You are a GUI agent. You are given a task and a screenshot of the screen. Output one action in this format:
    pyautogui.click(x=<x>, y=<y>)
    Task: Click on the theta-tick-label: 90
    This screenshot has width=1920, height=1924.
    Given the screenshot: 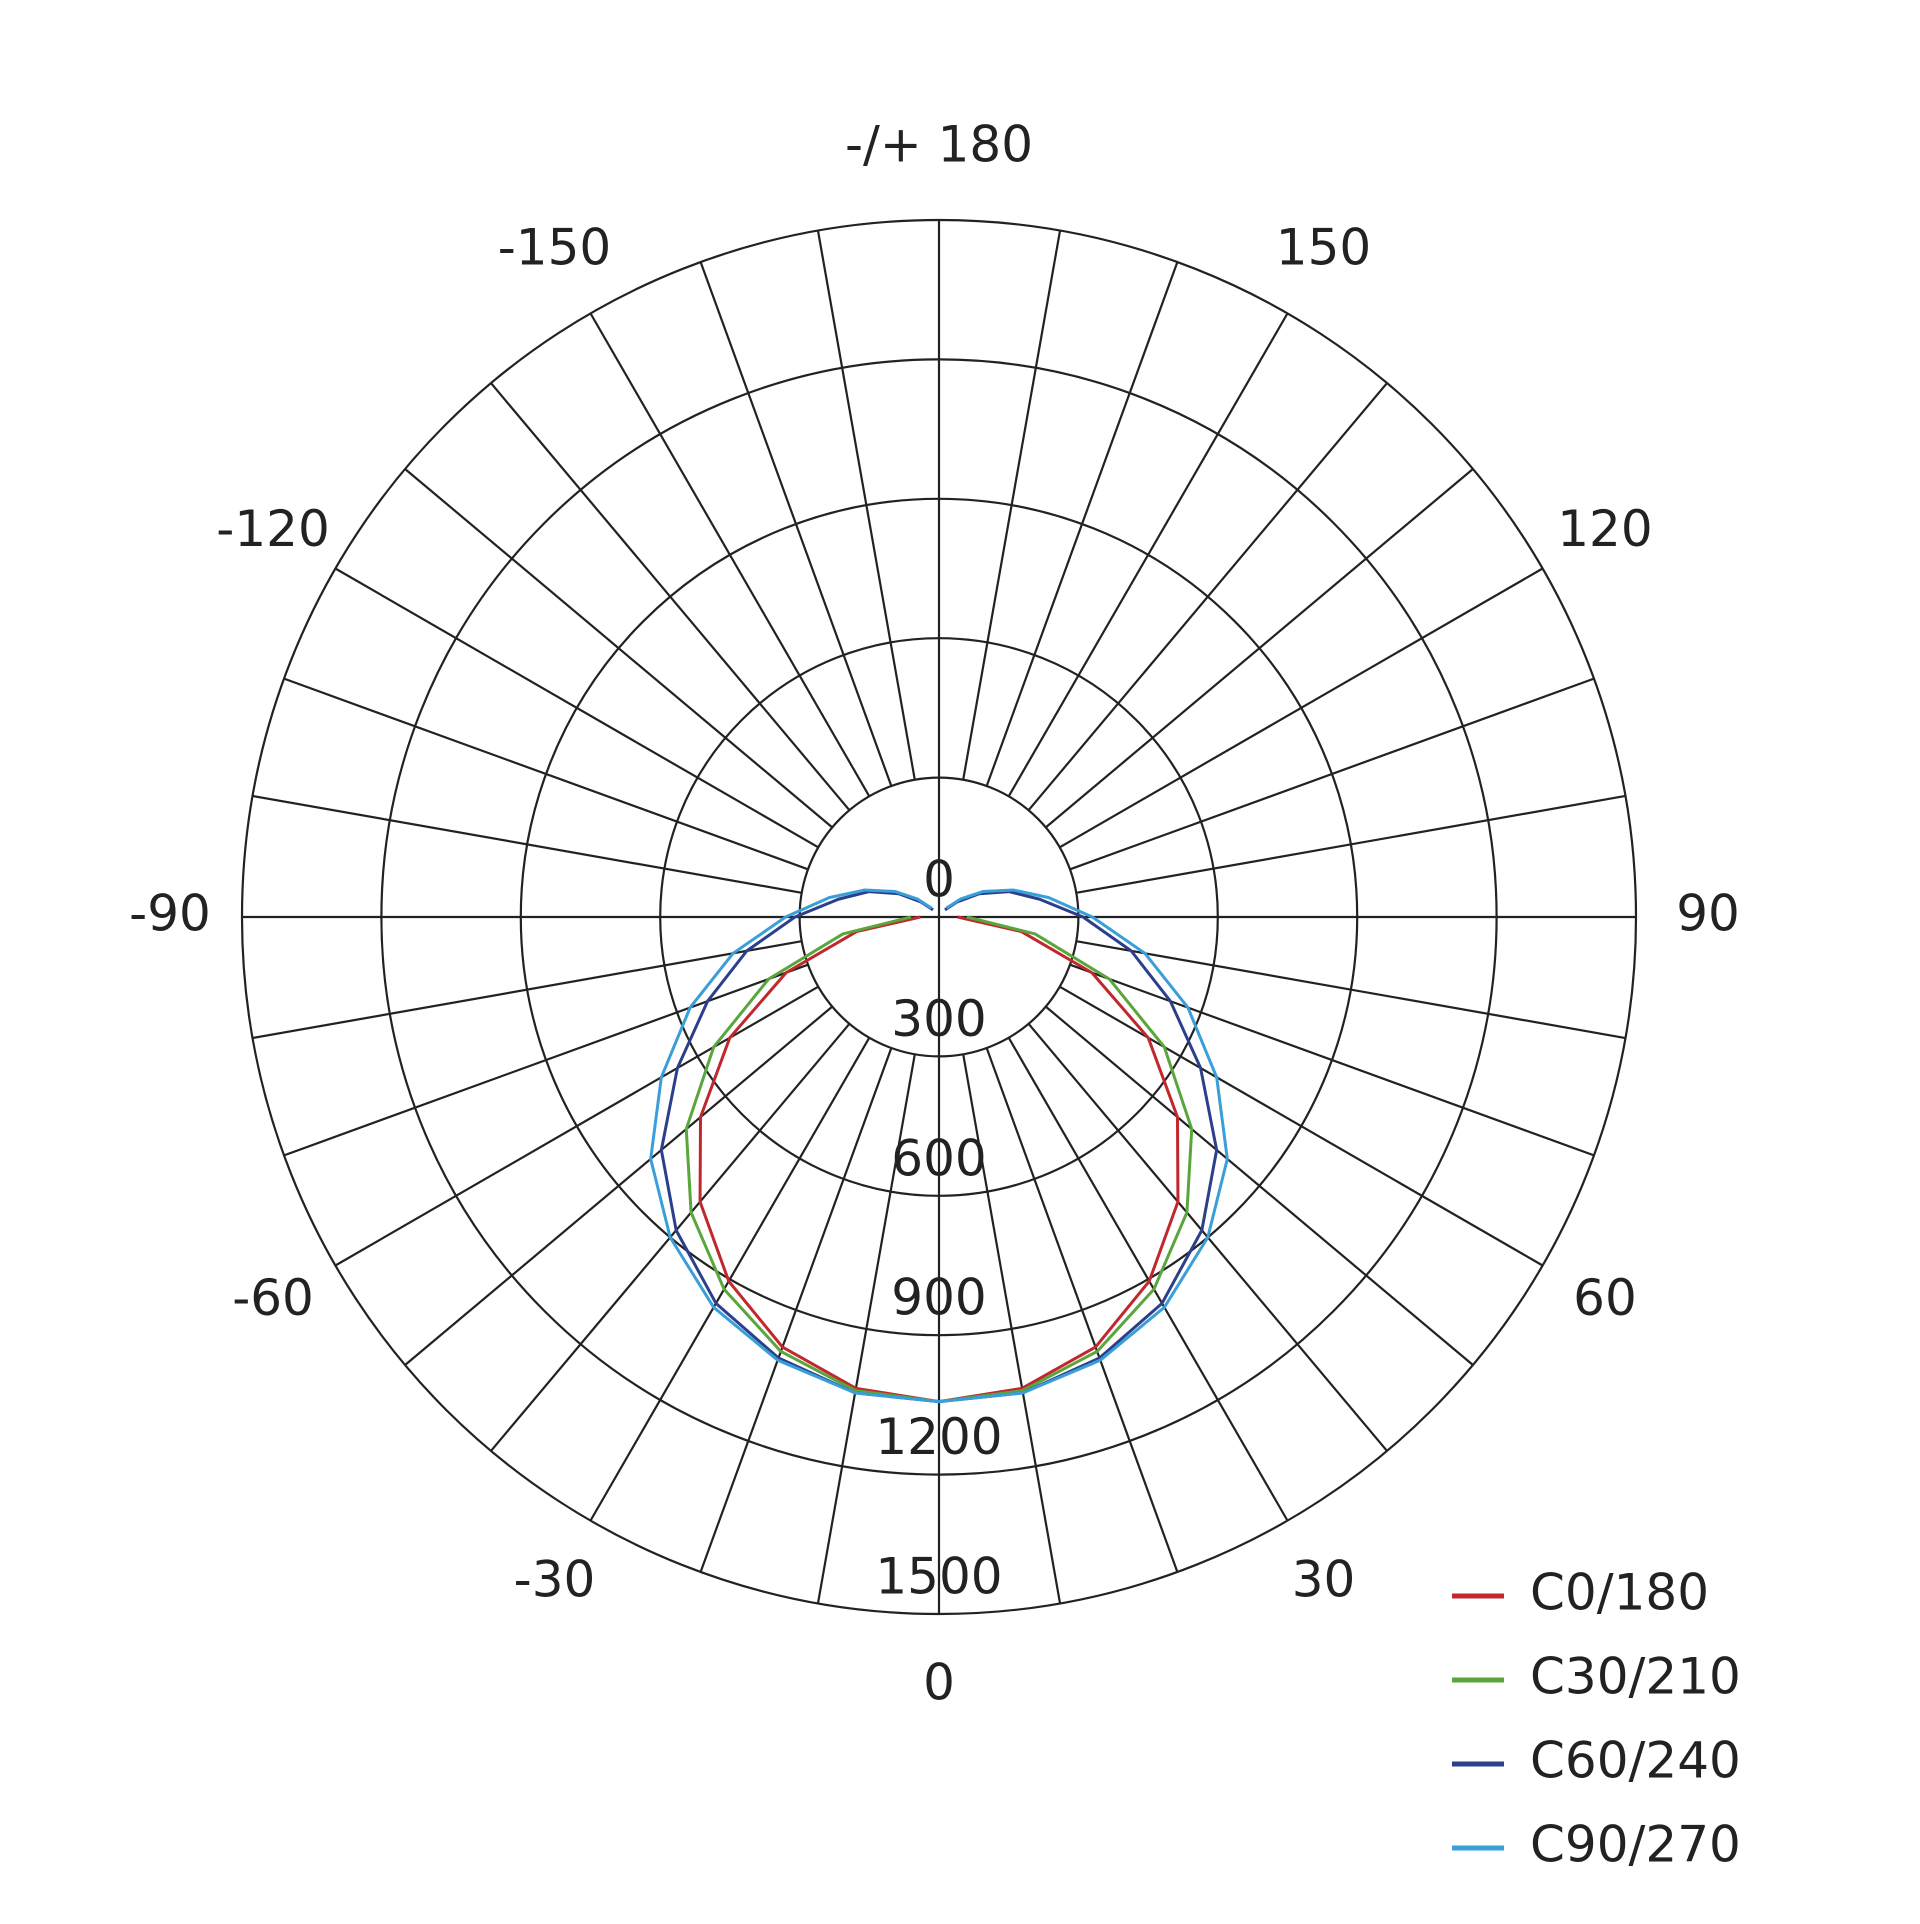 What is the action you would take?
    pyautogui.click(x=1708, y=914)
    